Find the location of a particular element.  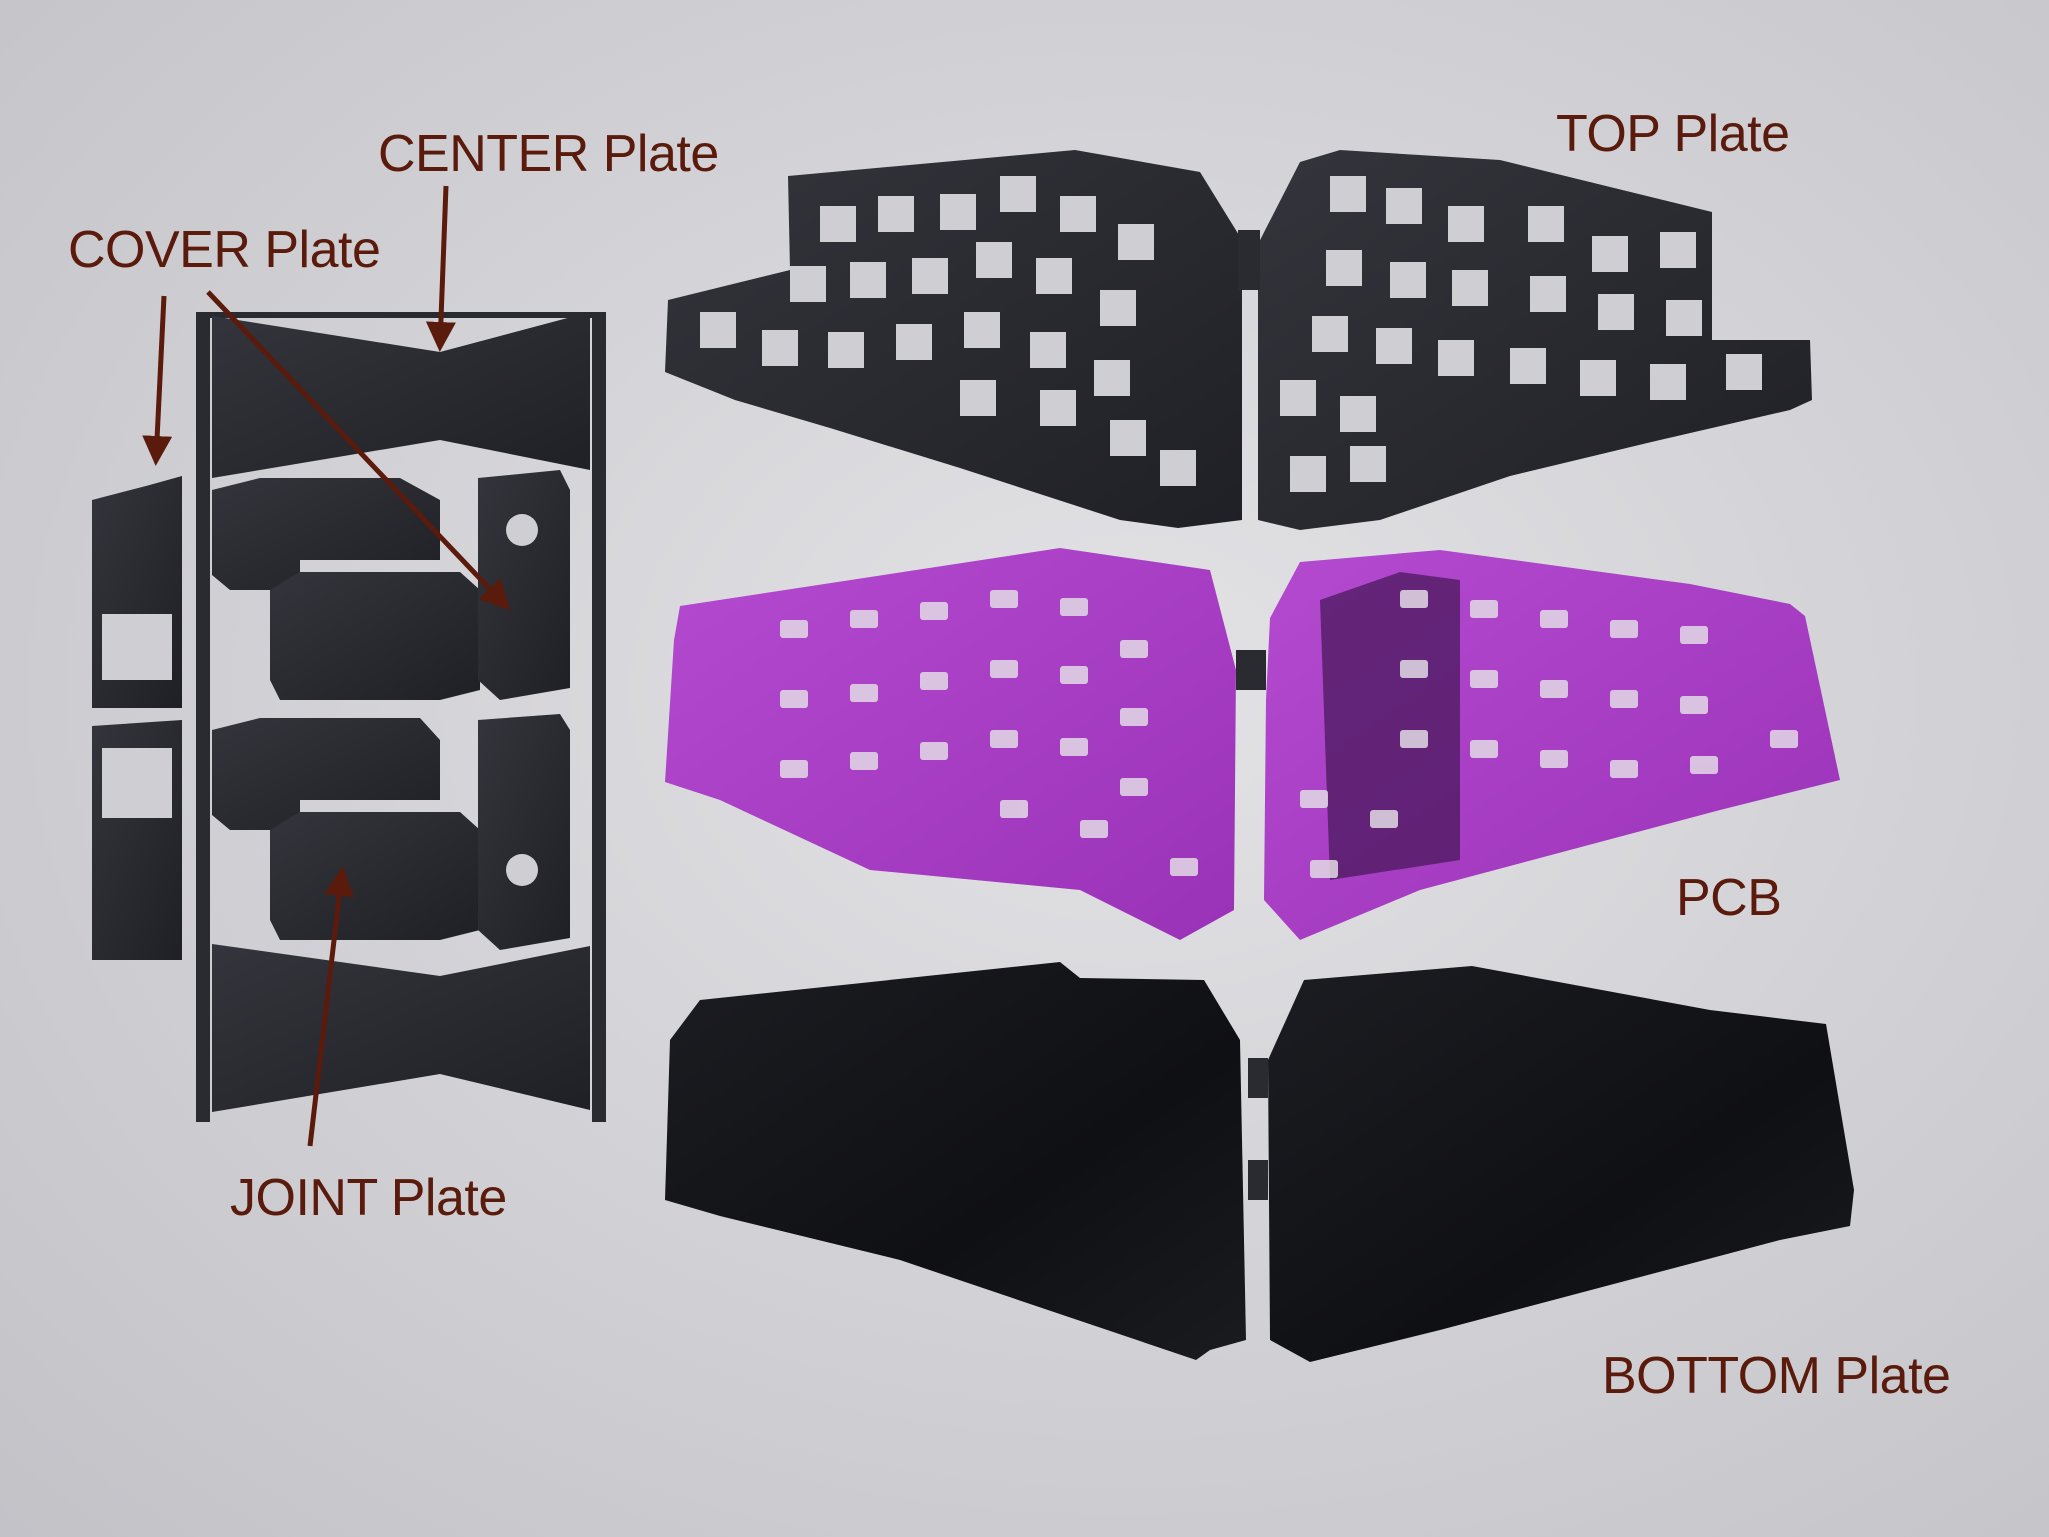

pcb-label: PCB is located at coordinates (1729, 898).